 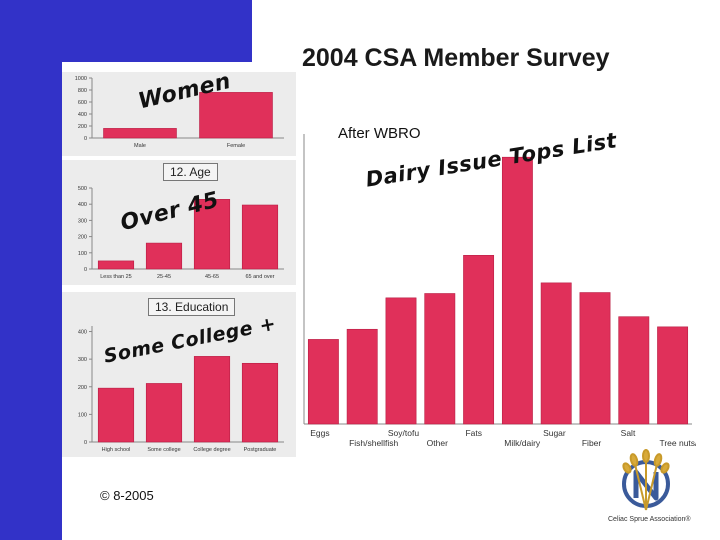 I want to click on slide-title: 2004 CSA Member Survey, so click(x=456, y=58).